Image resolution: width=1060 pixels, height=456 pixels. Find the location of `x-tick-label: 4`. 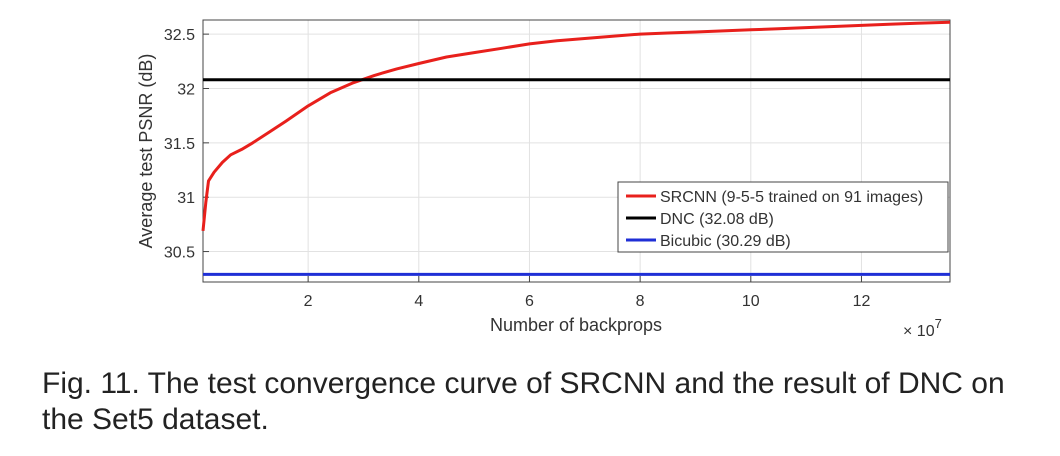

x-tick-label: 4 is located at coordinates (418, 301).